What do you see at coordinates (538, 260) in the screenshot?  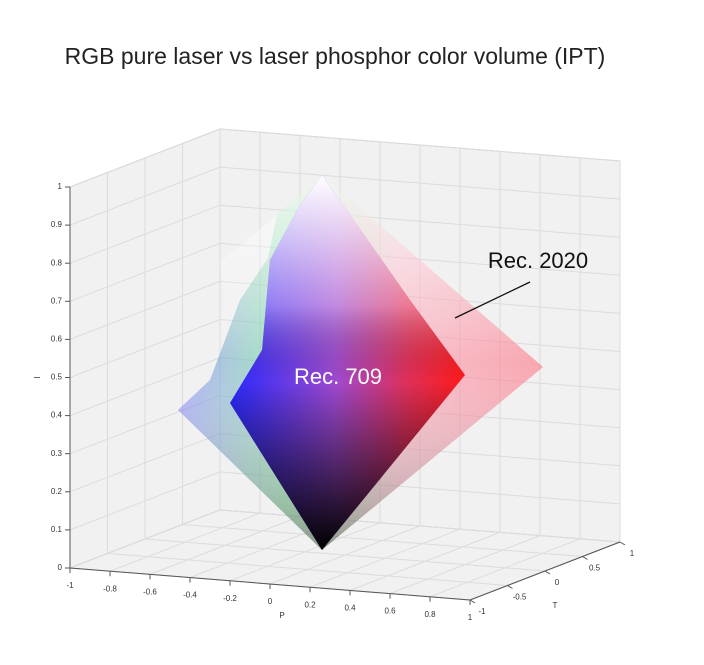 I see `annotation: Rec. 2020` at bounding box center [538, 260].